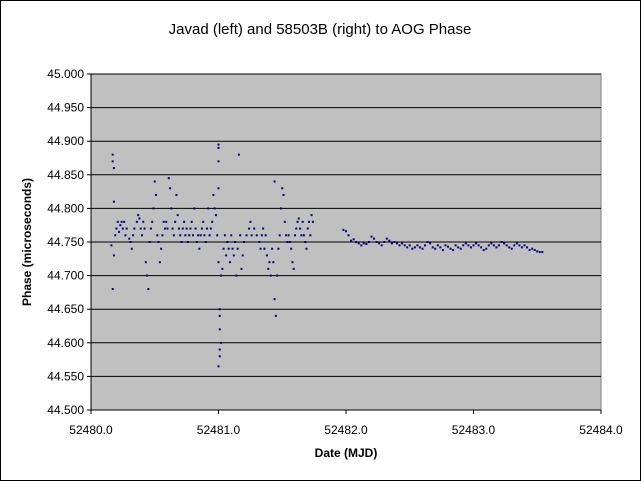  I want to click on x-axis-ticks: 52480.0 52481.0 52482.0 52483.0 52484.0, so click(346, 423).